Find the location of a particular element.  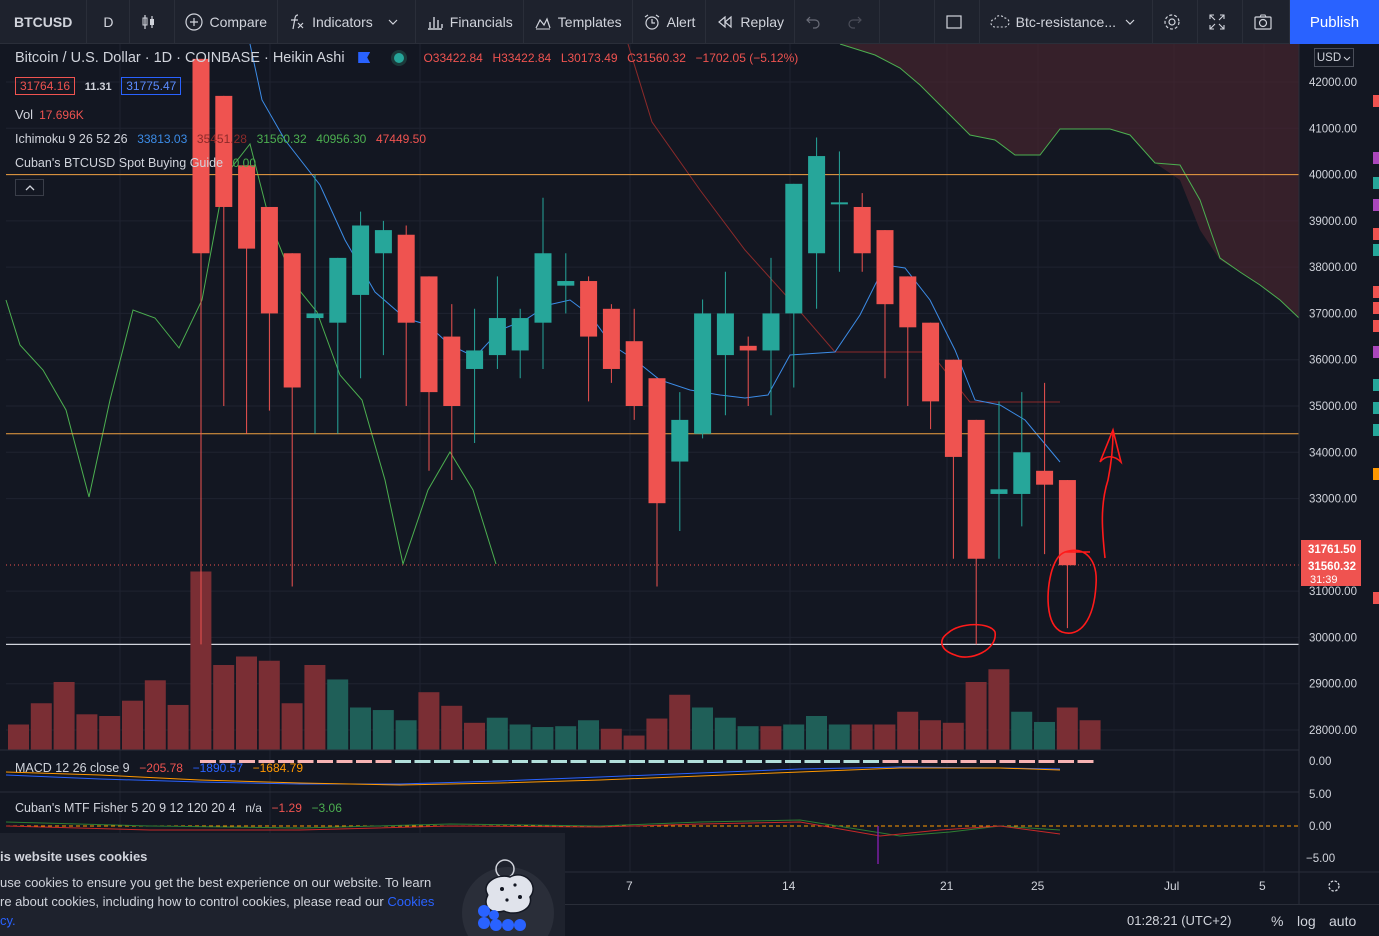

price-tag-red-bg is located at coordinates (1331, 563).